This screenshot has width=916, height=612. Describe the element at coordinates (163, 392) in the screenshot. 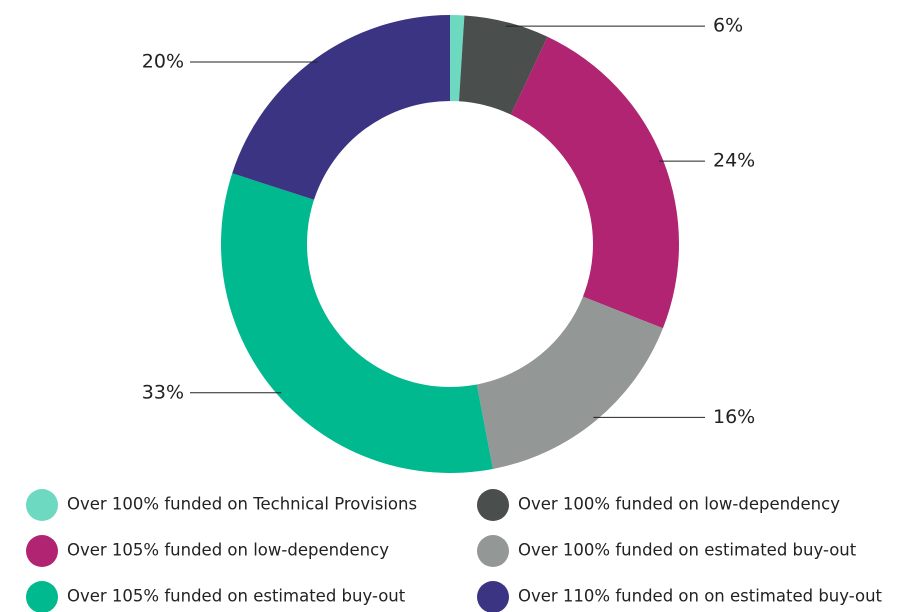

I see `data-label: 33%` at that location.